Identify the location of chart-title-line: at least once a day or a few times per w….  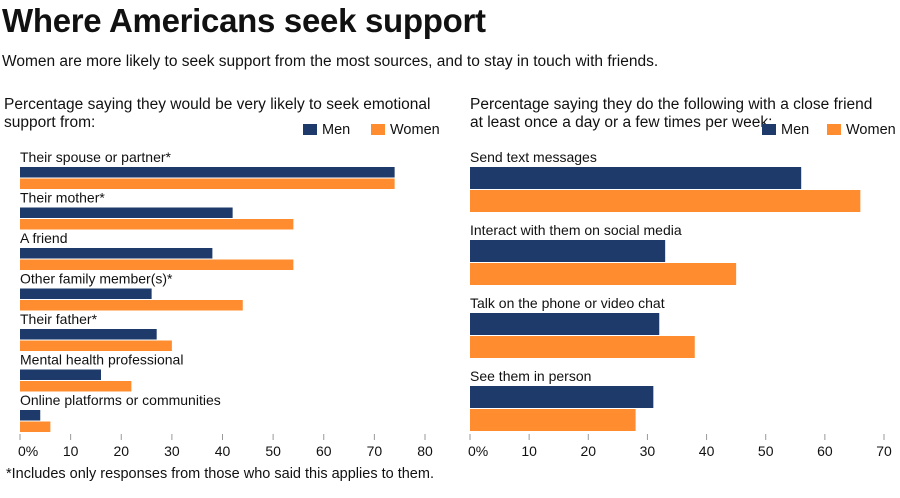
(621, 122).